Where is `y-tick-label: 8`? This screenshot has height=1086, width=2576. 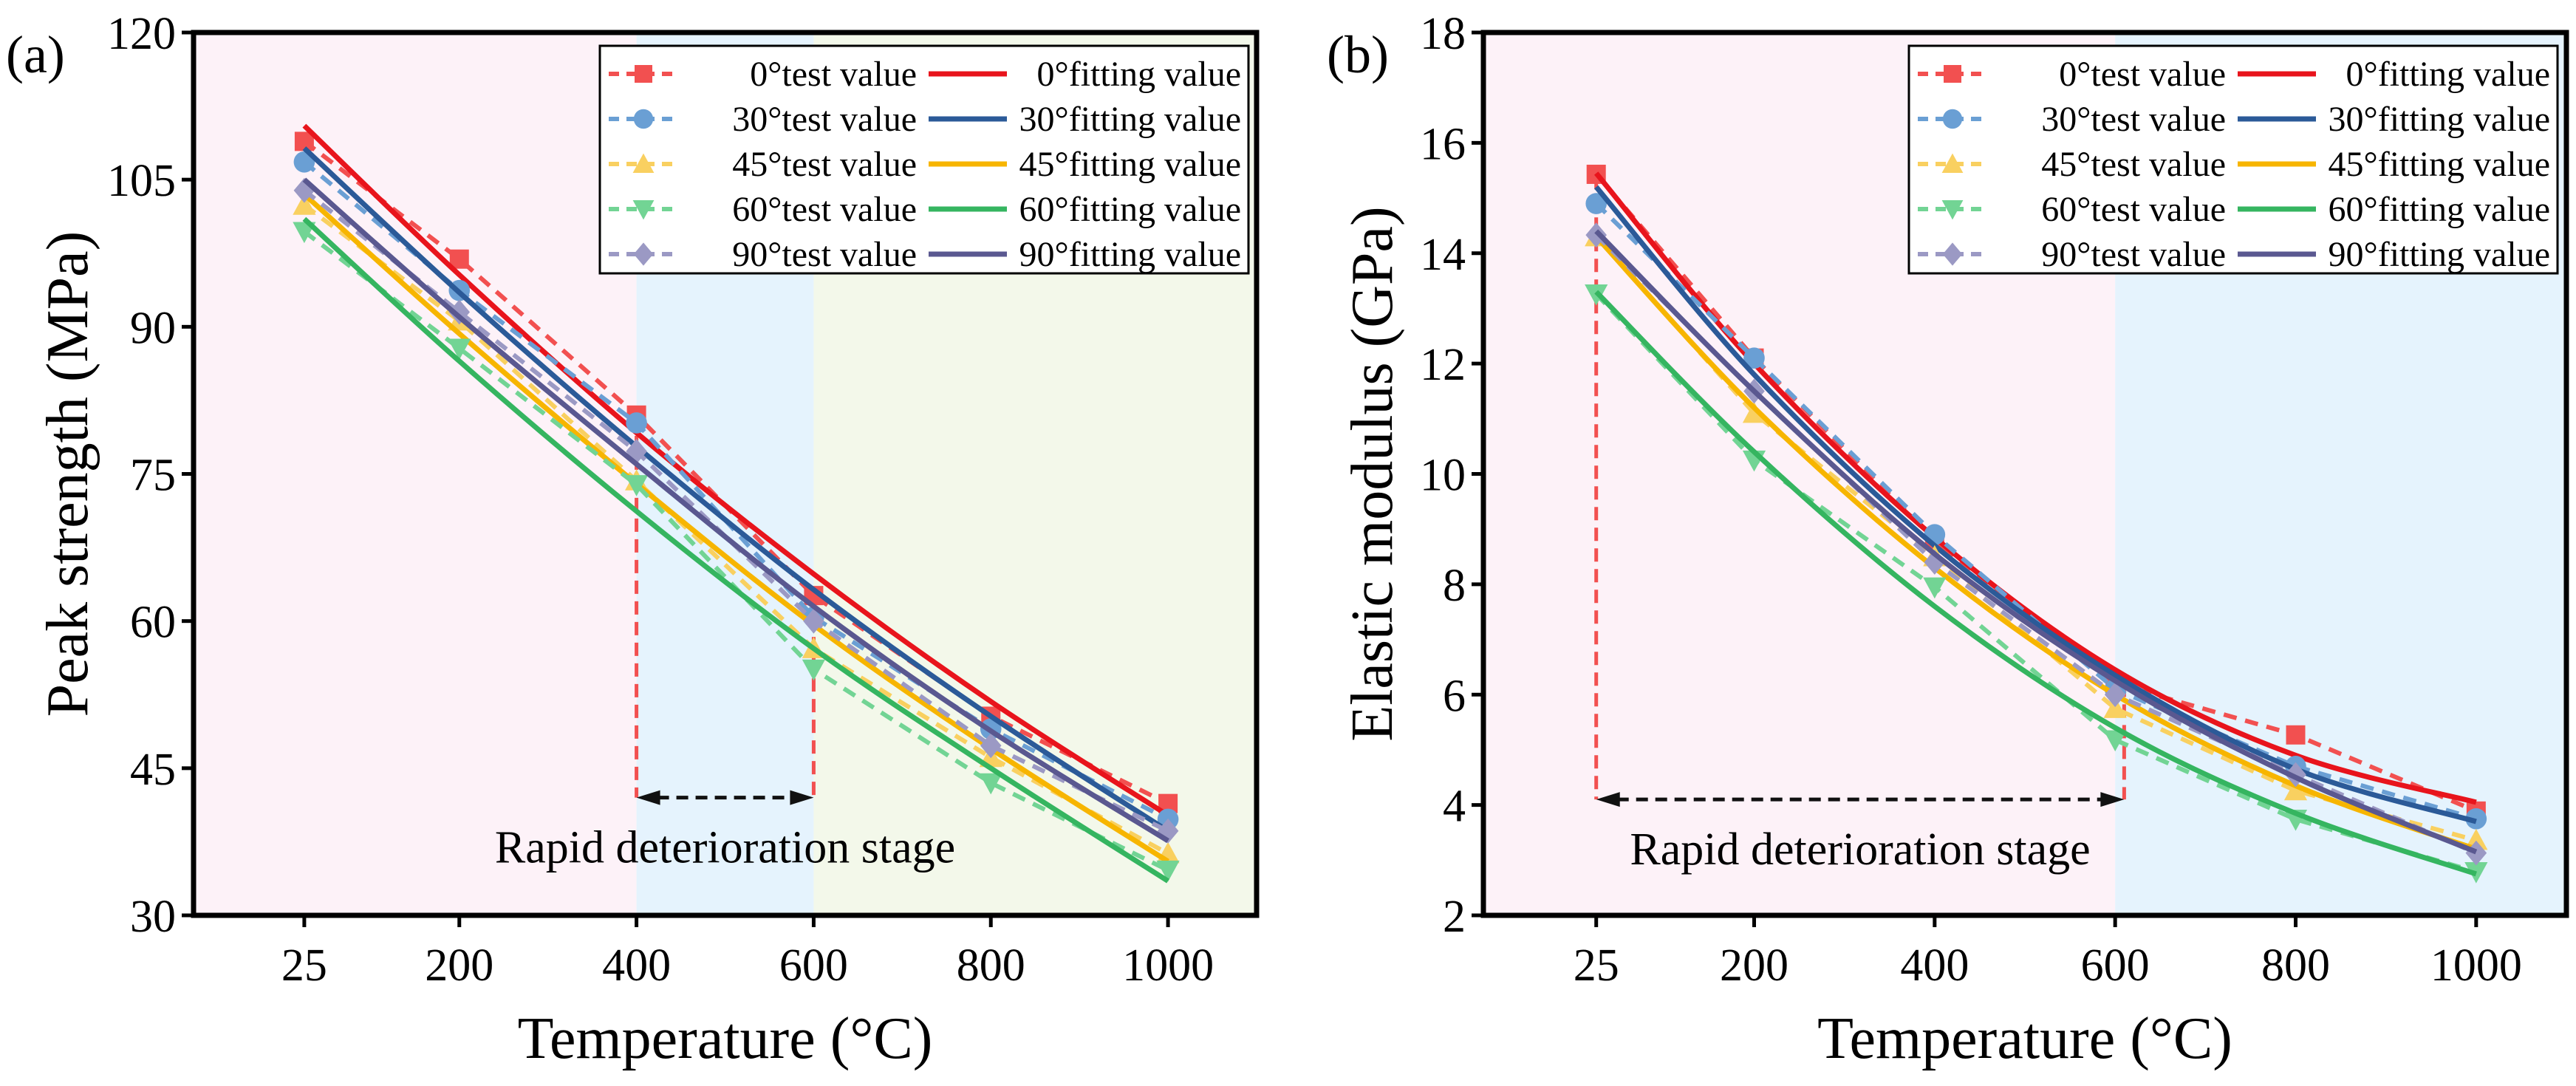 y-tick-label: 8 is located at coordinates (1454, 586).